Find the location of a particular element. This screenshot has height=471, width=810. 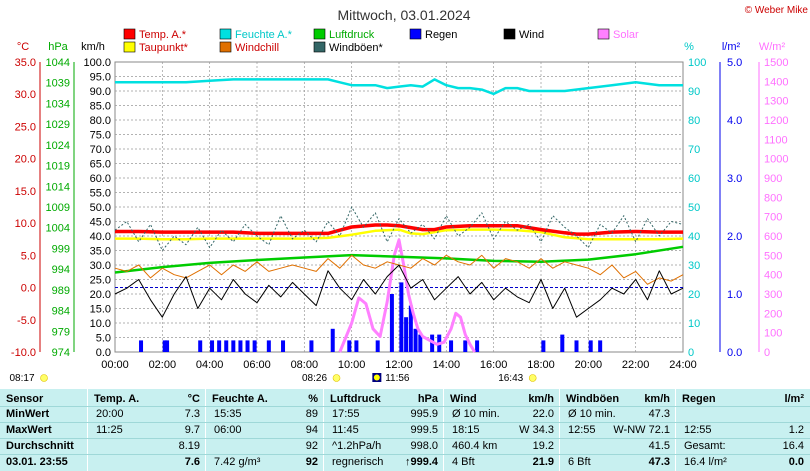

stats-cell-value: W 34.3 is located at coordinates (536, 430).